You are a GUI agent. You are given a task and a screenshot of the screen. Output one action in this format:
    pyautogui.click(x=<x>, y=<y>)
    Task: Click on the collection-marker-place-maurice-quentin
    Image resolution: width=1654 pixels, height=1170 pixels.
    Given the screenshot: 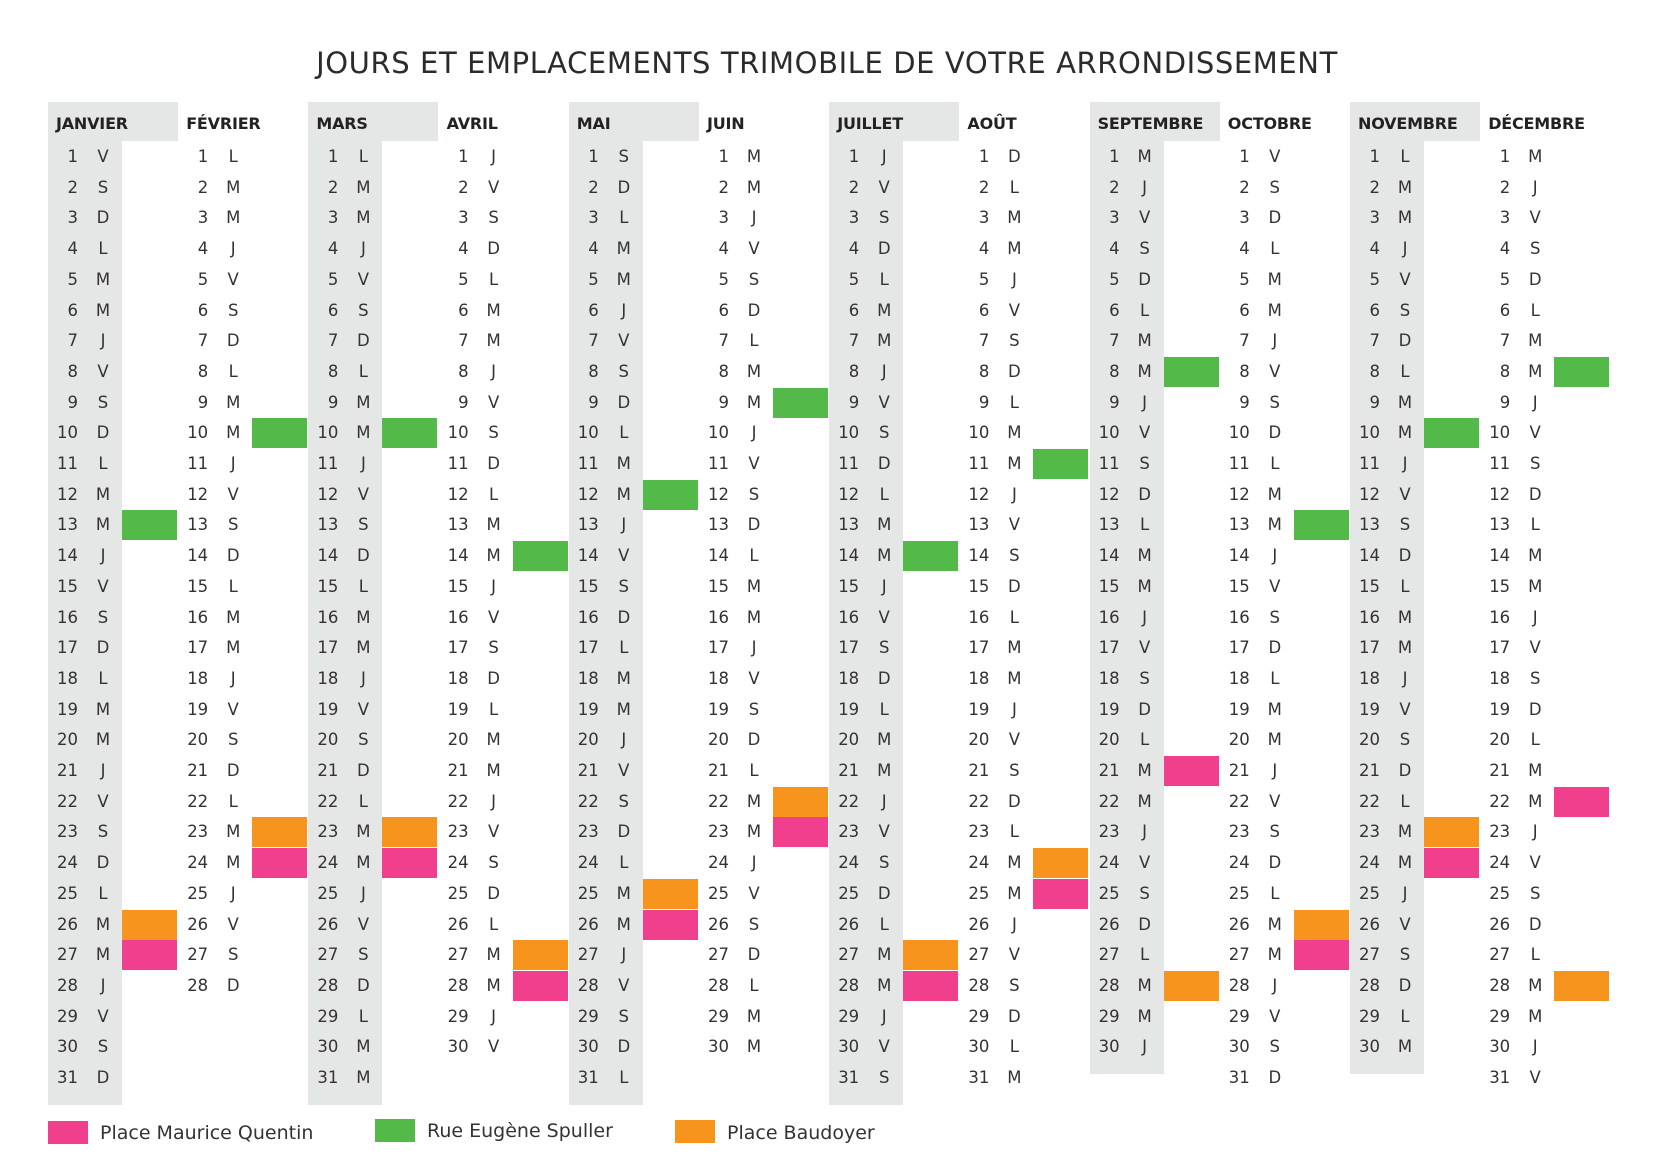 What is the action you would take?
    pyautogui.click(x=931, y=985)
    